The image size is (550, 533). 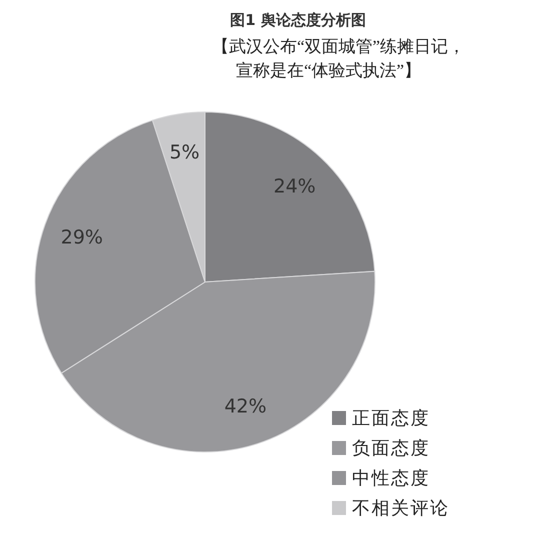 I want to click on data-label: 42%, so click(x=245, y=406).